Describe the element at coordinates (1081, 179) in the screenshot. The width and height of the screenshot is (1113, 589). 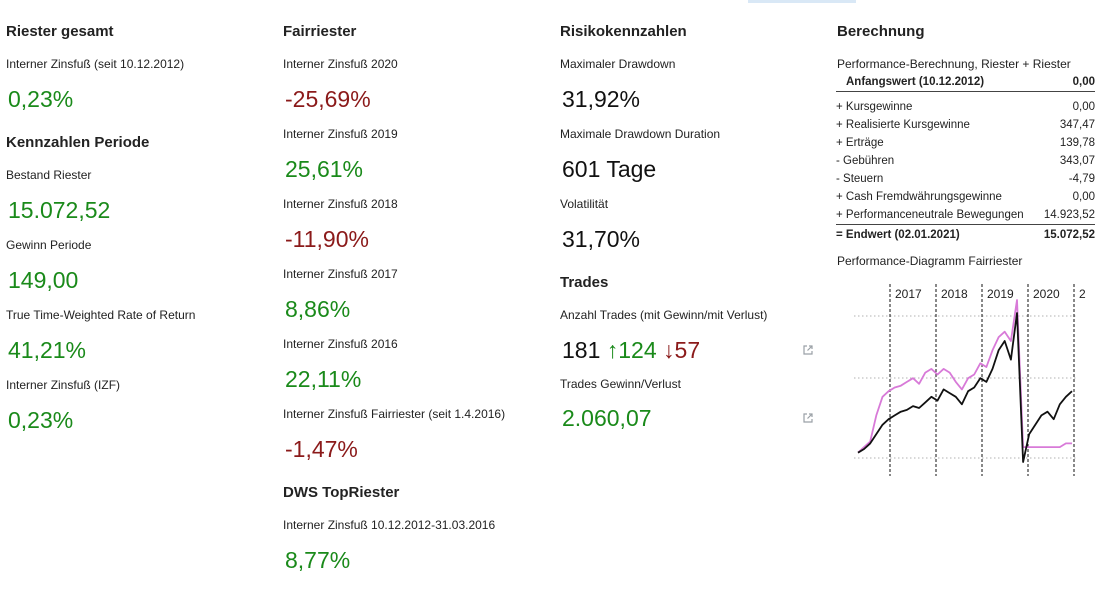
I see `calc-row-value: -4,79` at that location.